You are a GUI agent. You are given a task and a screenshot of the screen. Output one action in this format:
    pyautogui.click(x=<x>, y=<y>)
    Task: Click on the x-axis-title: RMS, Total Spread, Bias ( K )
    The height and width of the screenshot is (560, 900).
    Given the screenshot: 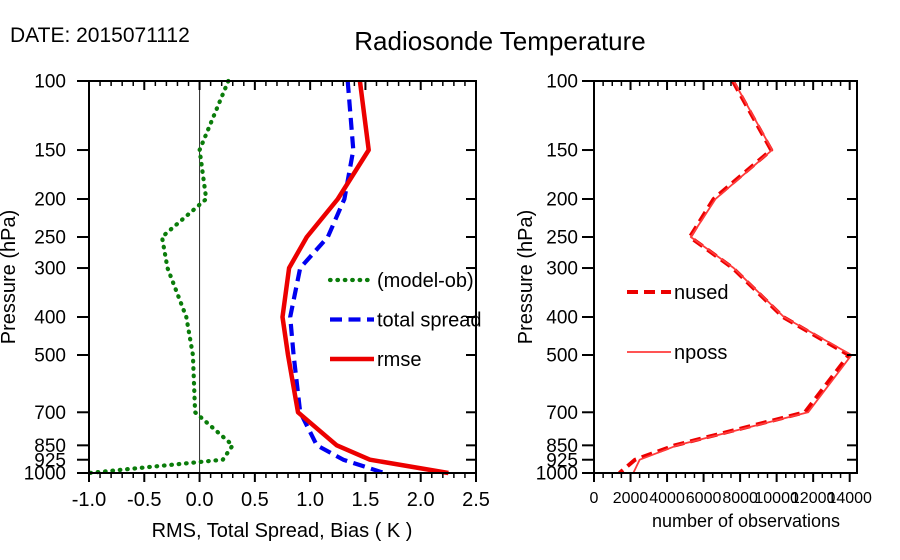 What is the action you would take?
    pyautogui.click(x=282, y=531)
    